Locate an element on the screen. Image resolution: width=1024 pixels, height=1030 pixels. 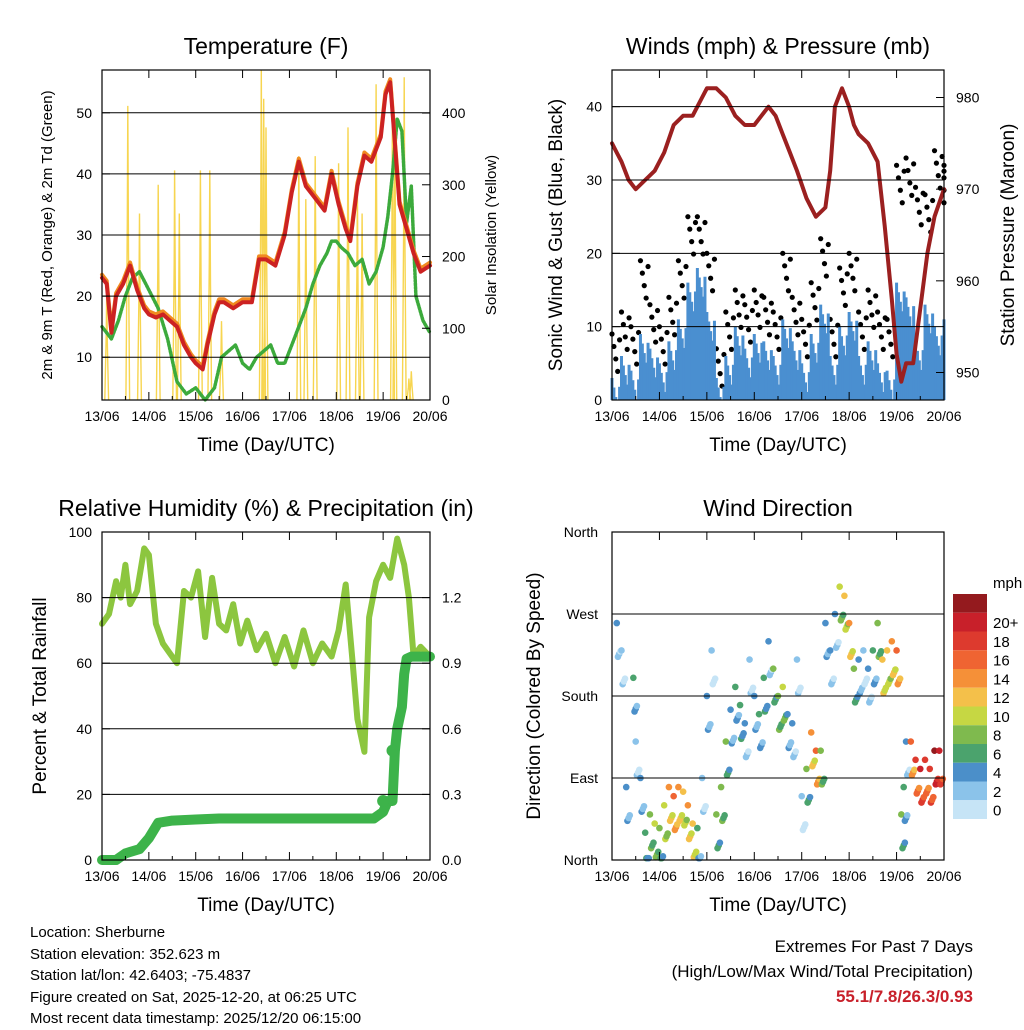
y-tick-label: 100 is located at coordinates (81, 532).